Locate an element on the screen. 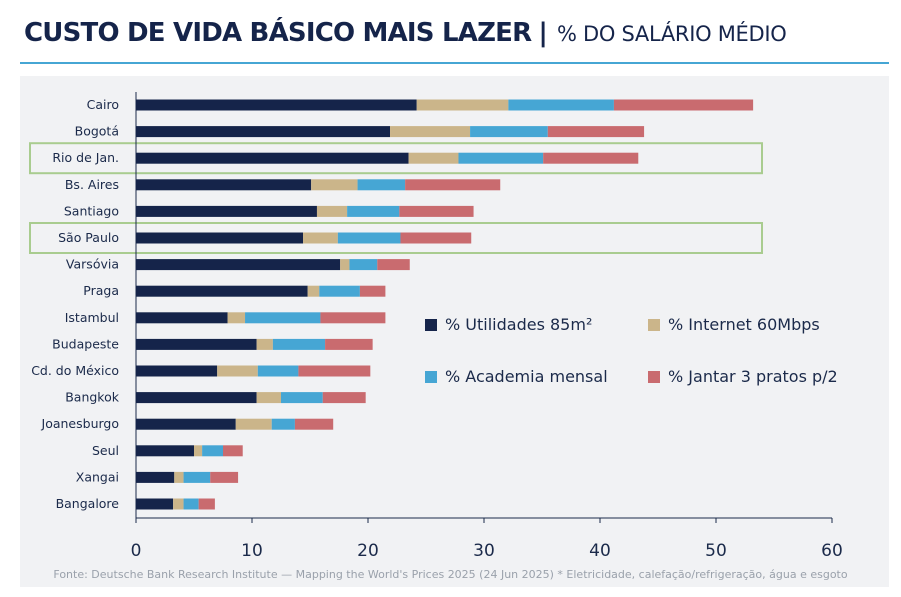  bar-segment-rio-de-jan-s3 is located at coordinates (501, 158).